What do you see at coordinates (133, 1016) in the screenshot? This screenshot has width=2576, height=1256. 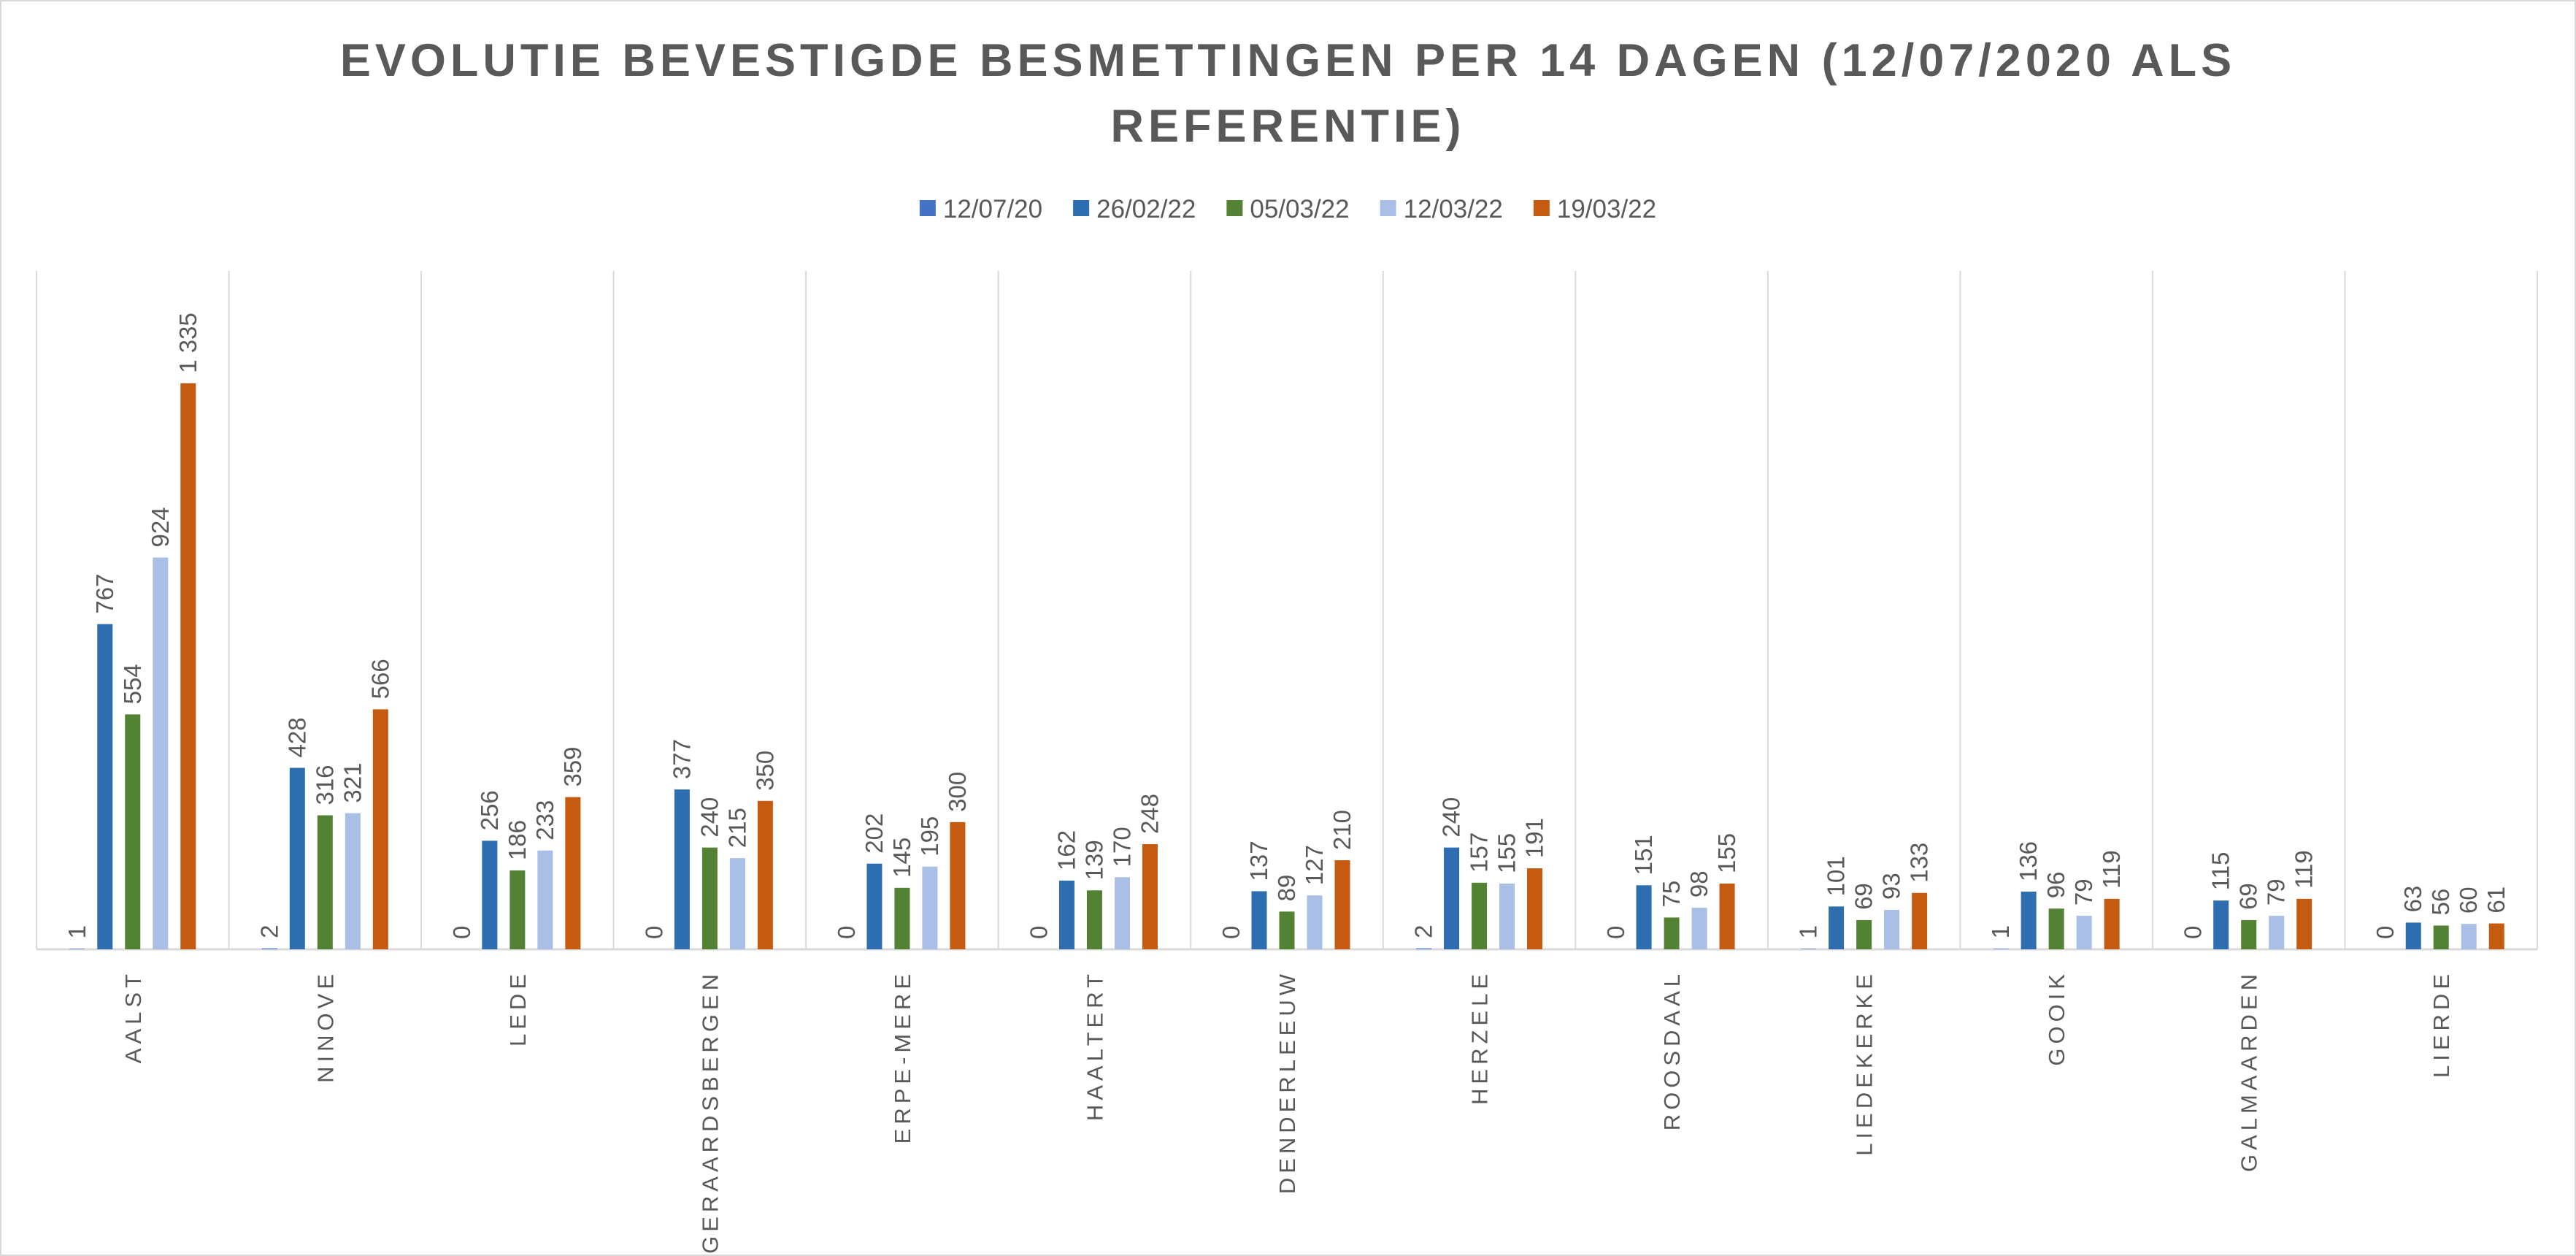 I see `x-tick-label: AALST` at bounding box center [133, 1016].